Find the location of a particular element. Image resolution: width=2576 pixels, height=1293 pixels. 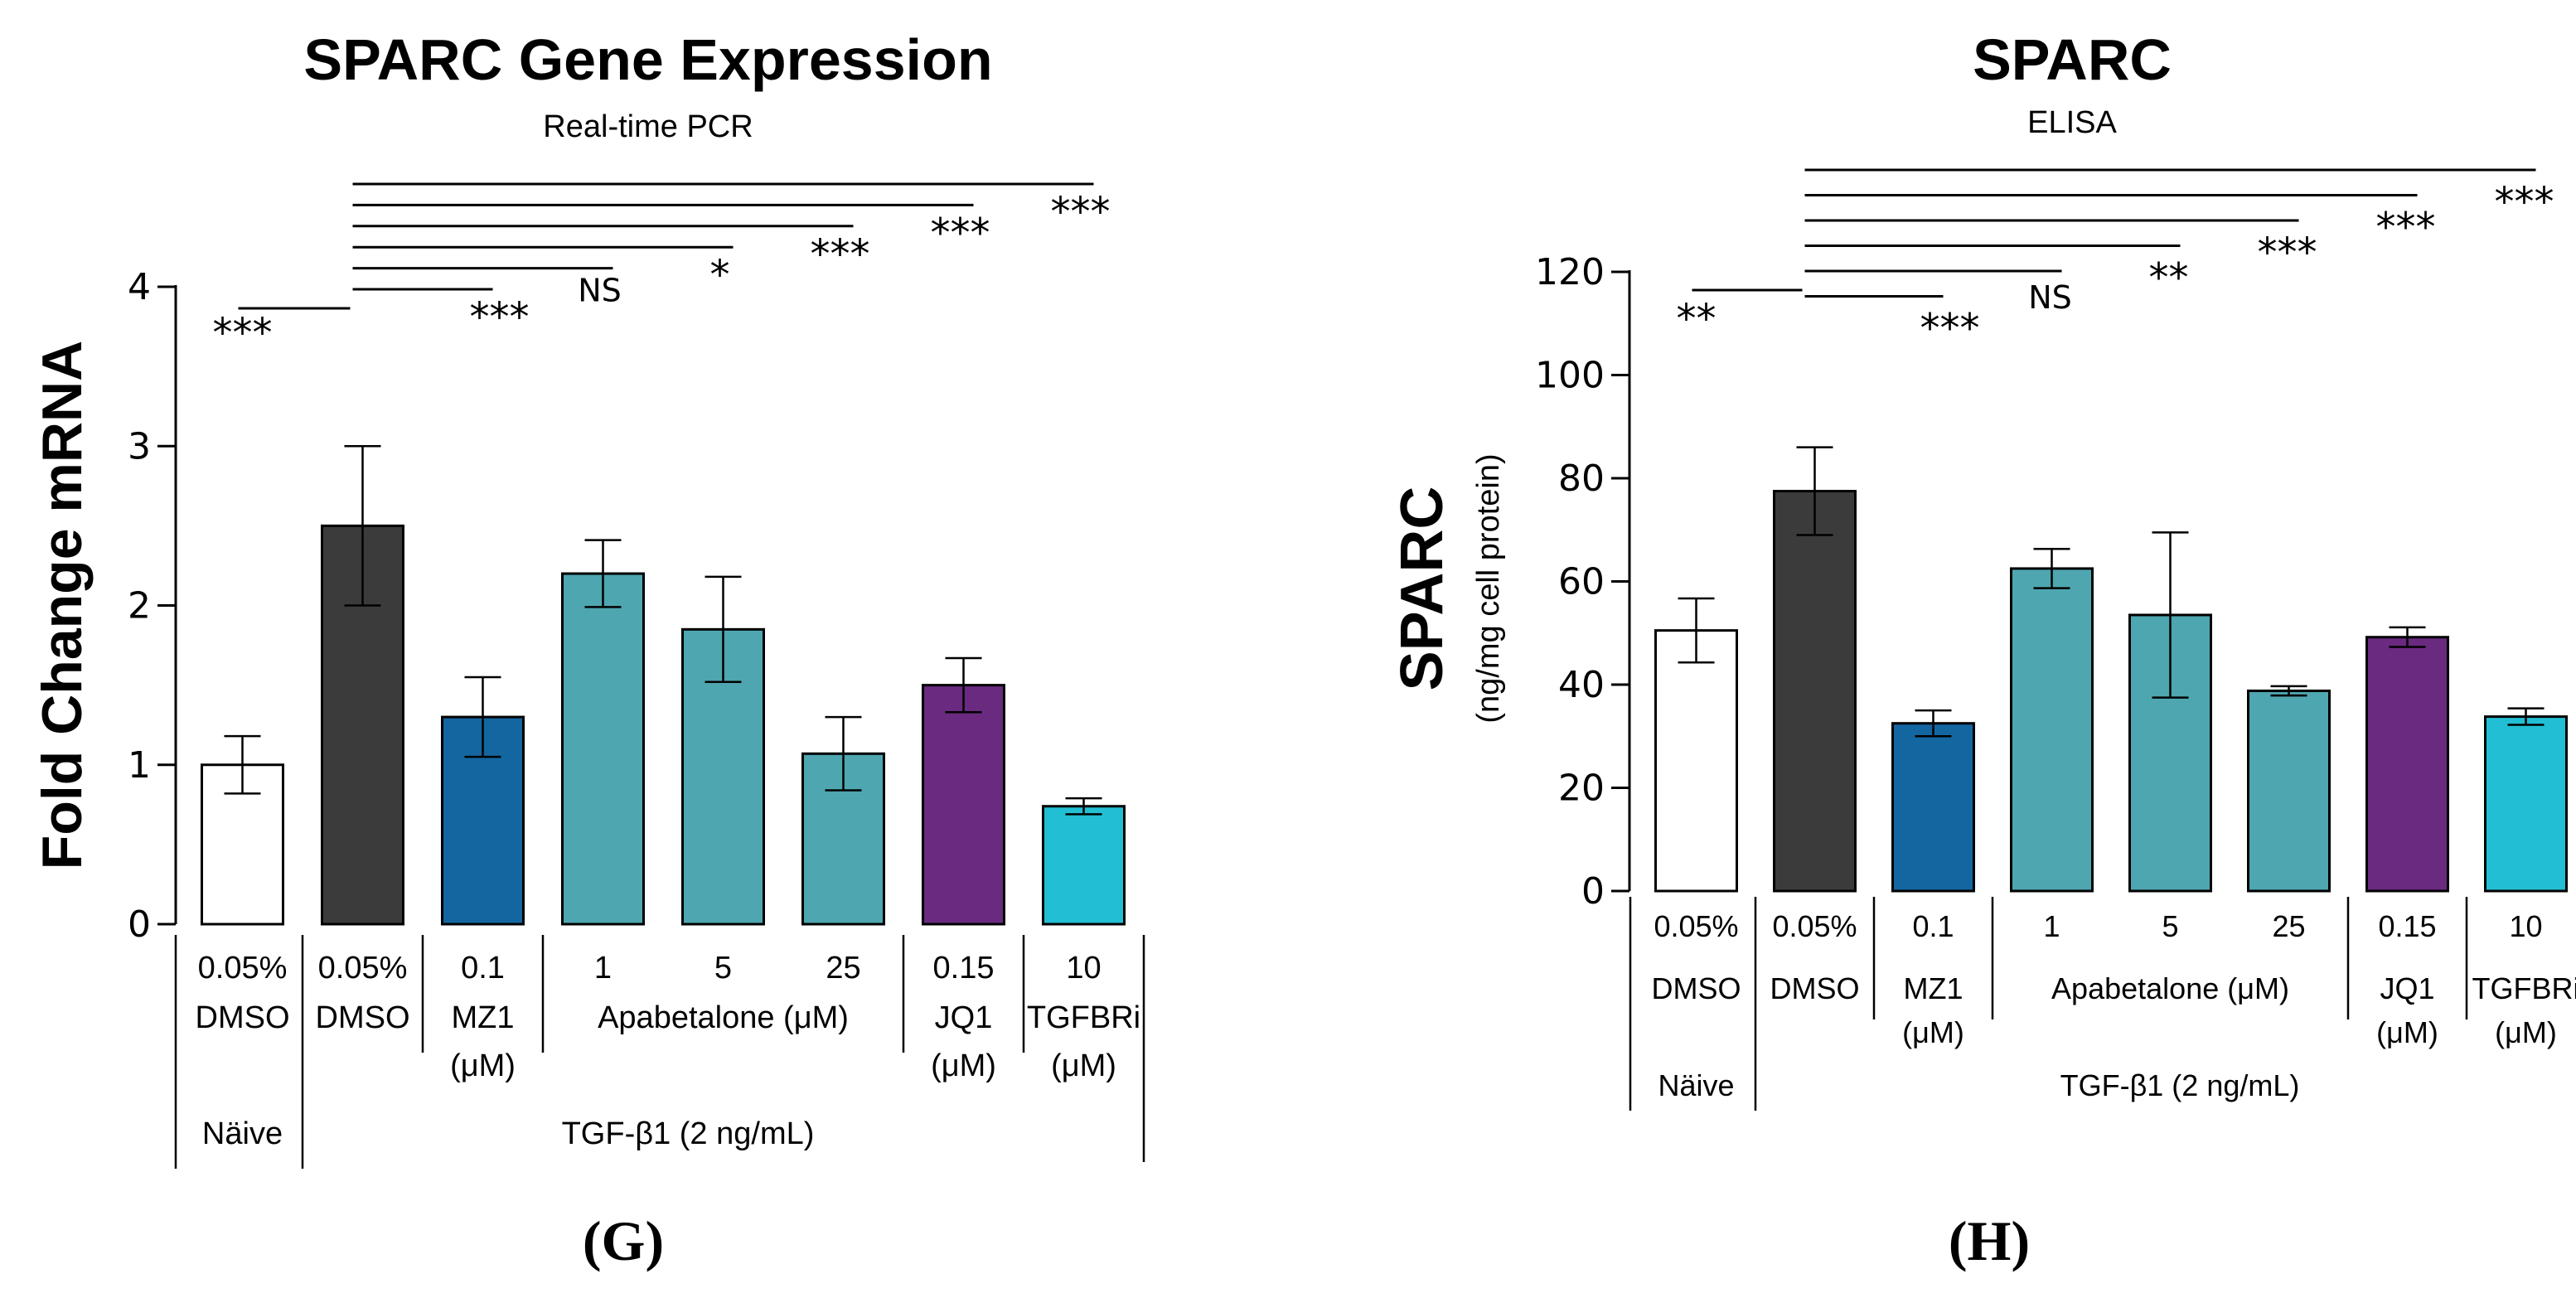

y-axis-label: SPARC is located at coordinates (1422, 589).